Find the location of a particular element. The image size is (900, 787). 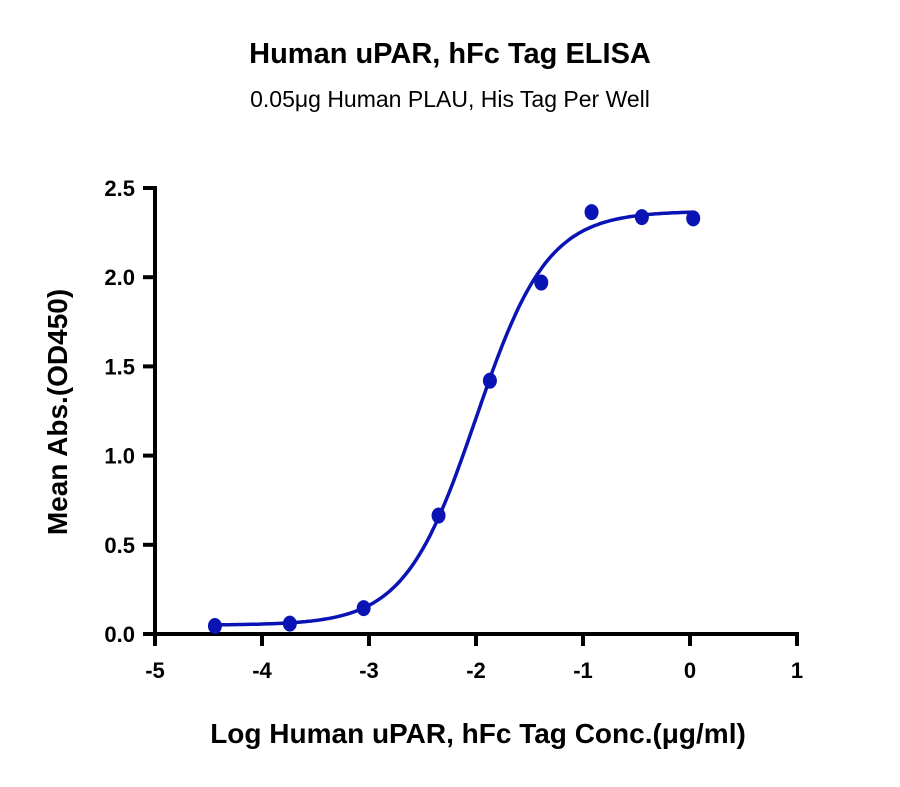

chart-subtitle: 0.05μg Human PLAU, His Tag Per Well is located at coordinates (450, 99).